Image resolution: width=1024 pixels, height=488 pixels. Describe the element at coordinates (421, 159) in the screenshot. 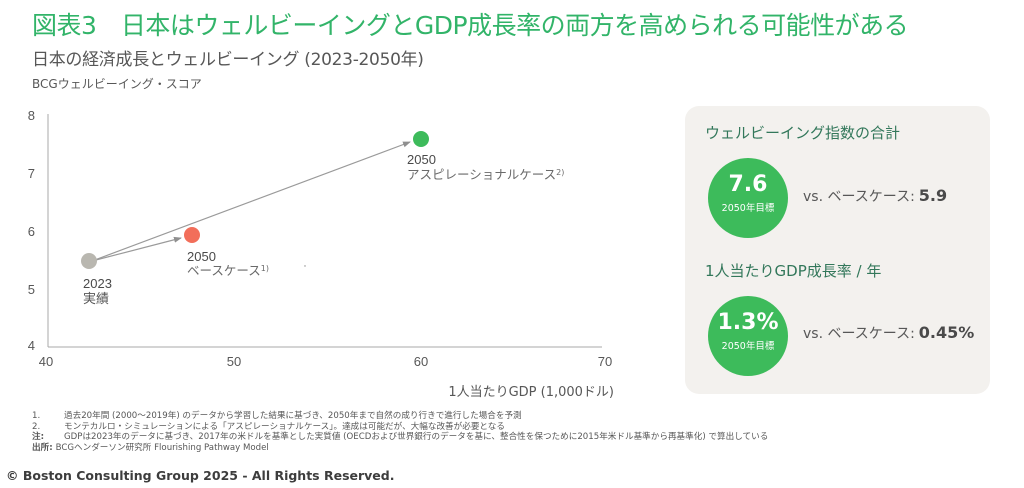

I see `asp-year-label: 2050` at that location.